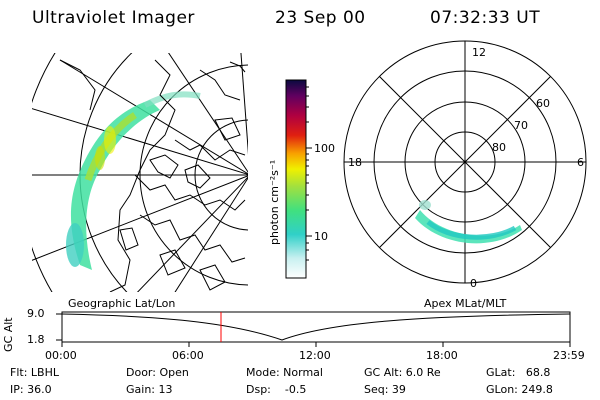 This screenshot has width=600, height=400. I want to click on polar-label-18: 18, so click(355, 162).